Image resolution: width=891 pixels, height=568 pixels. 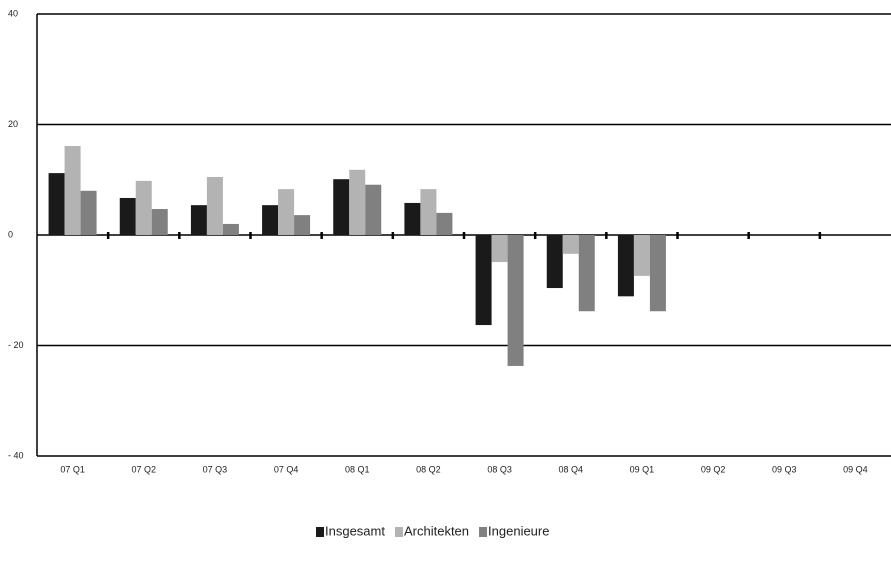 What do you see at coordinates (16, 455) in the screenshot?
I see `y-tick-label: - 40` at bounding box center [16, 455].